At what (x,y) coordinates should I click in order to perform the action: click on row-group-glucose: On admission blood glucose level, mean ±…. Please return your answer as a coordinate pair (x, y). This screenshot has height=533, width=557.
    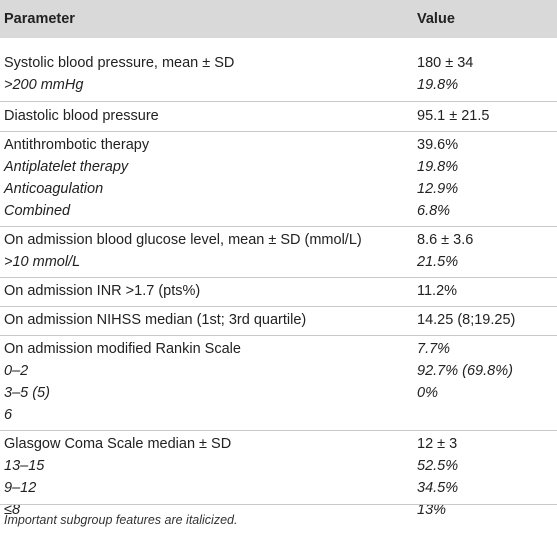
    Looking at the image, I should click on (278, 252).